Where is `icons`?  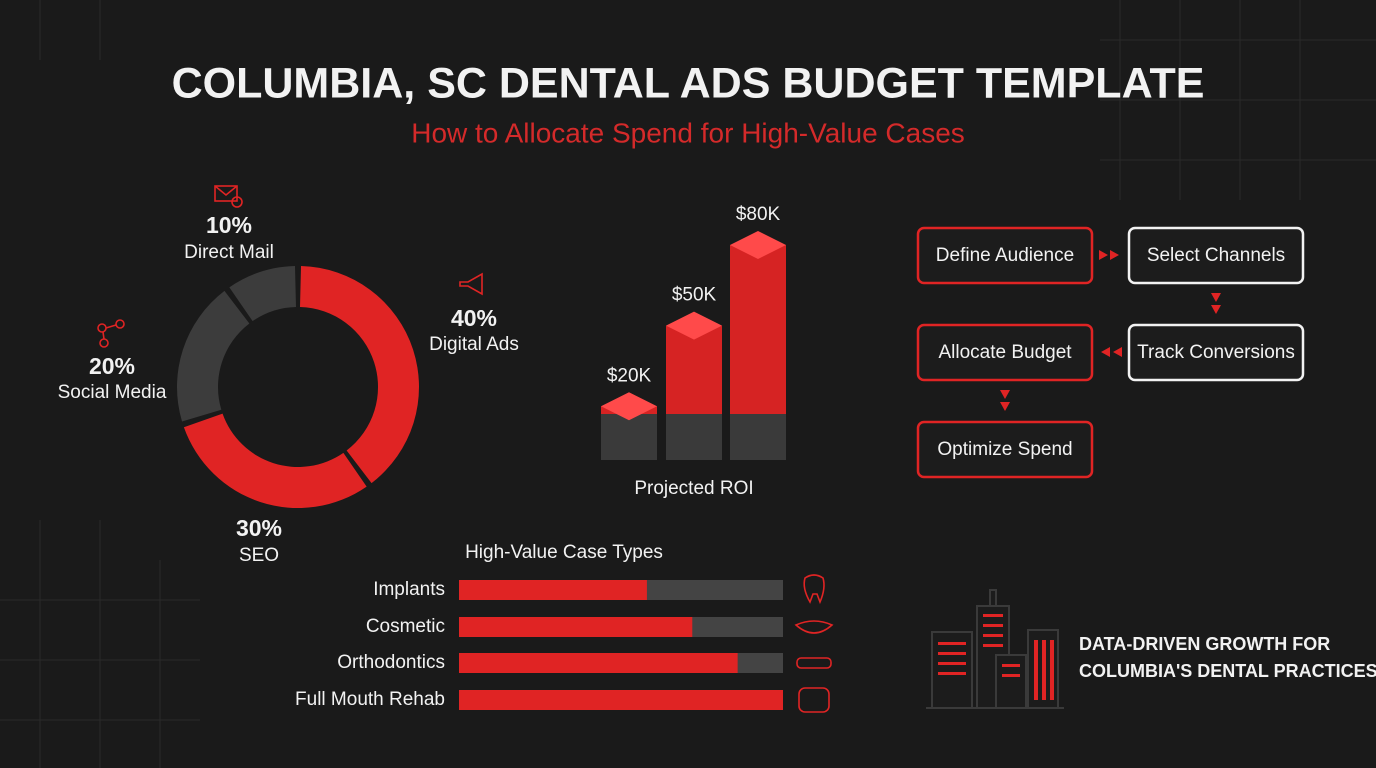
icons is located at coordinates (290, 266).